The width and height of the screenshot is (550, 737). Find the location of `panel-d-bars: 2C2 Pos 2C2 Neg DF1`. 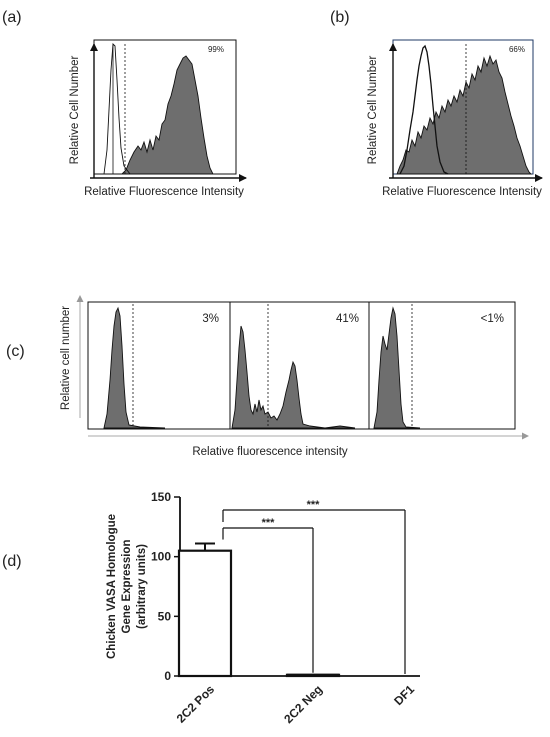

panel-d-bars: 2C2 Pos 2C2 Neg DF1 is located at coordinates (295, 634).